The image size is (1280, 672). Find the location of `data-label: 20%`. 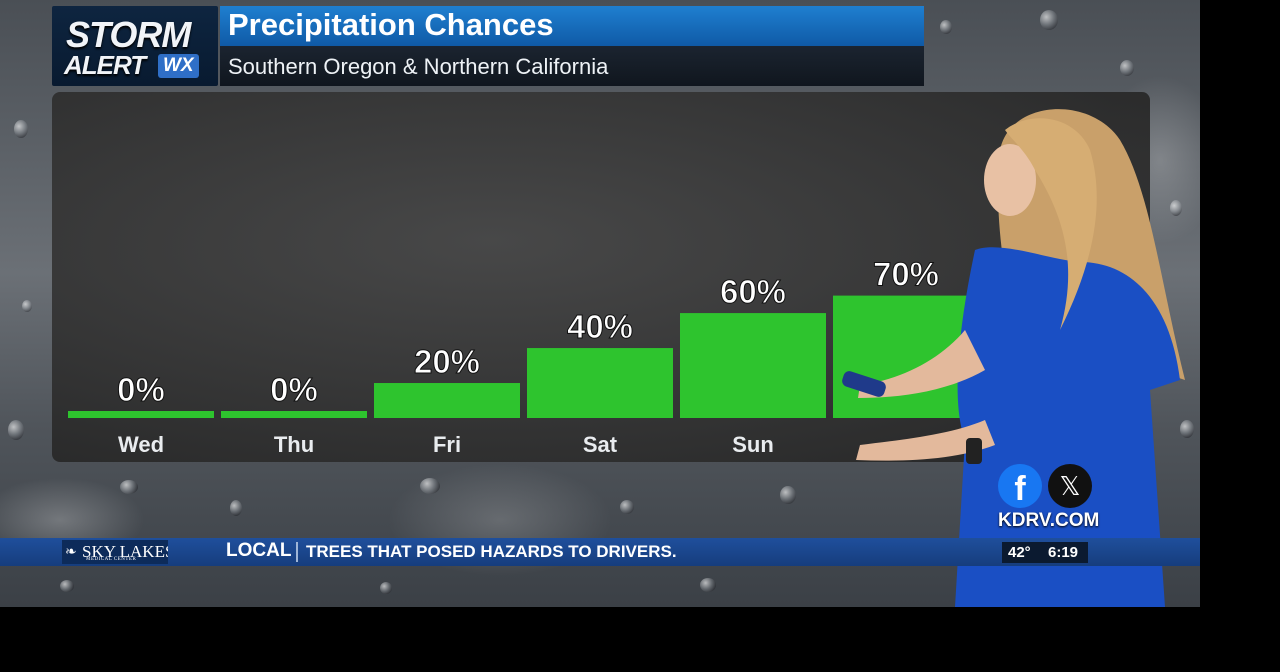

data-label: 20% is located at coordinates (447, 361).